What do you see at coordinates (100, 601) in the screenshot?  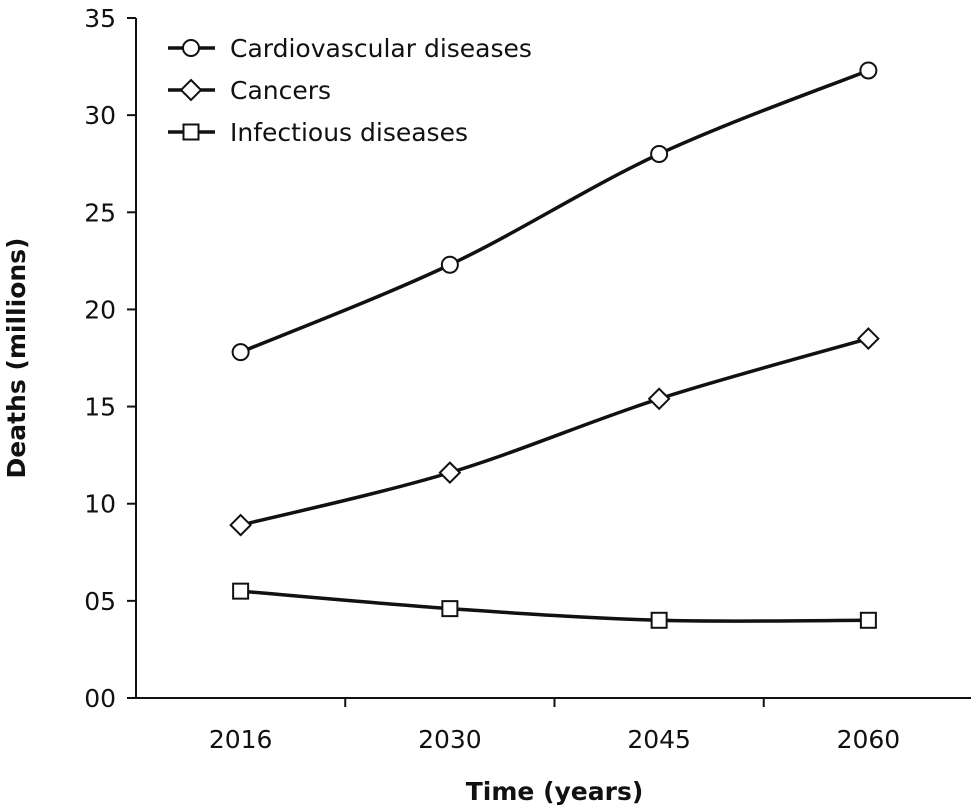 I see `y-tick-label: 05` at bounding box center [100, 601].